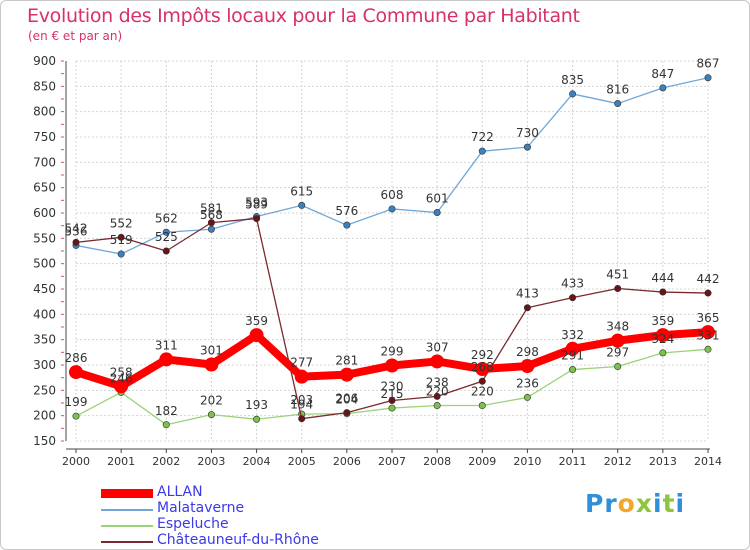  I want to click on y-tick-label: 450, so click(44, 289).